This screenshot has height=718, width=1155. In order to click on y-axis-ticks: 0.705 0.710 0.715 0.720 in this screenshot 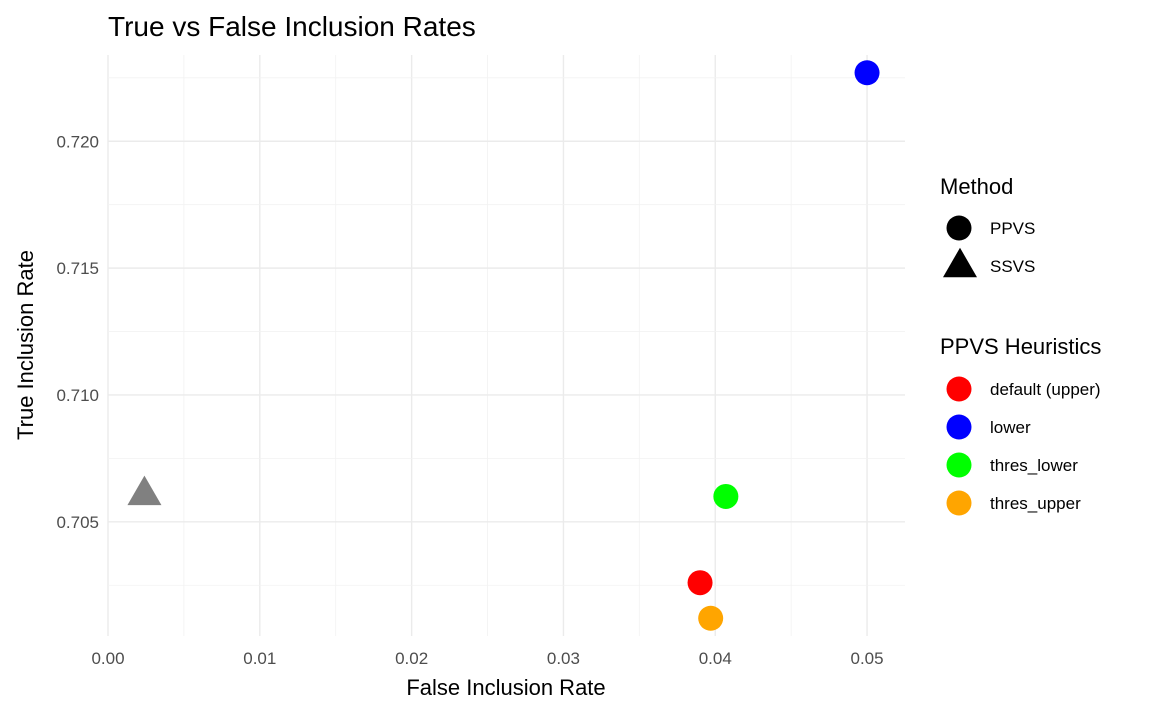, I will do `click(77, 332)`.